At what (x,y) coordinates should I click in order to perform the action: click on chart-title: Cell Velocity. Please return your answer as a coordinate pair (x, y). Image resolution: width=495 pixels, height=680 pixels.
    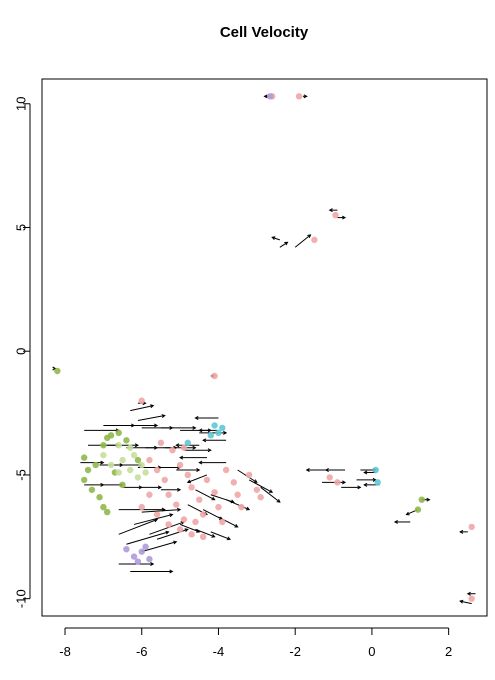
    Looking at the image, I should click on (264, 32).